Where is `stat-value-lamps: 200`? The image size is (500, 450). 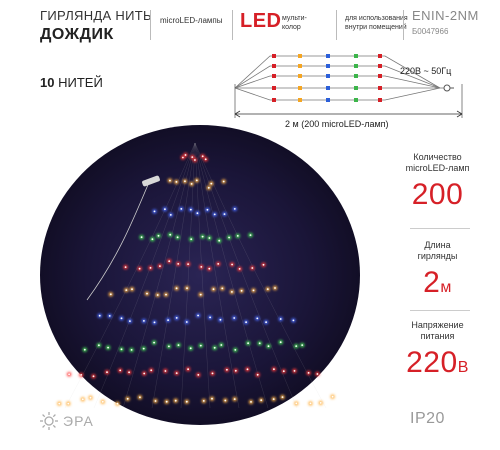 stat-value-lamps: 200 is located at coordinates (437, 194).